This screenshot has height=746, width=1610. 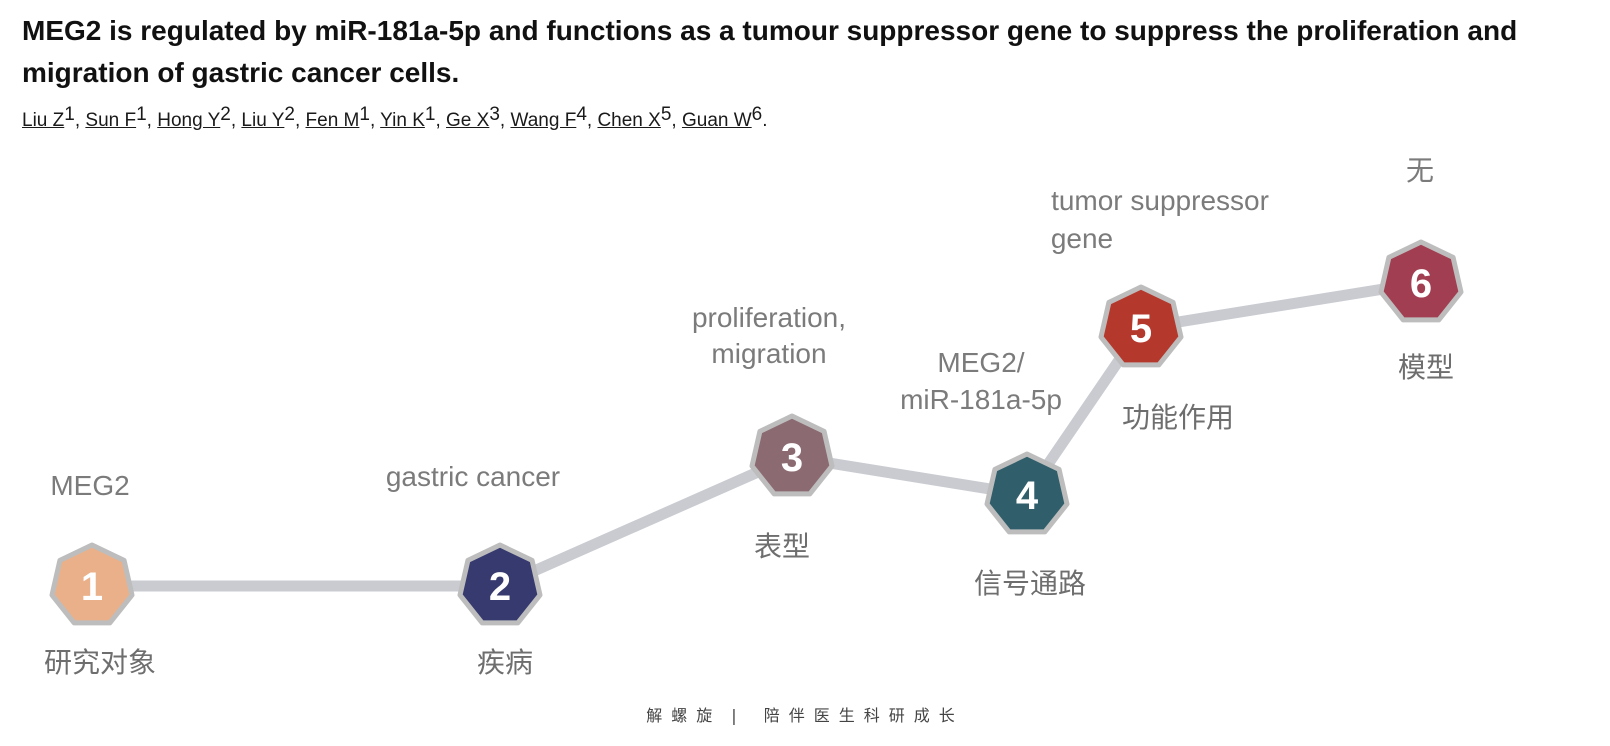 I want to click on step-label: proliferation,, so click(x=769, y=317).